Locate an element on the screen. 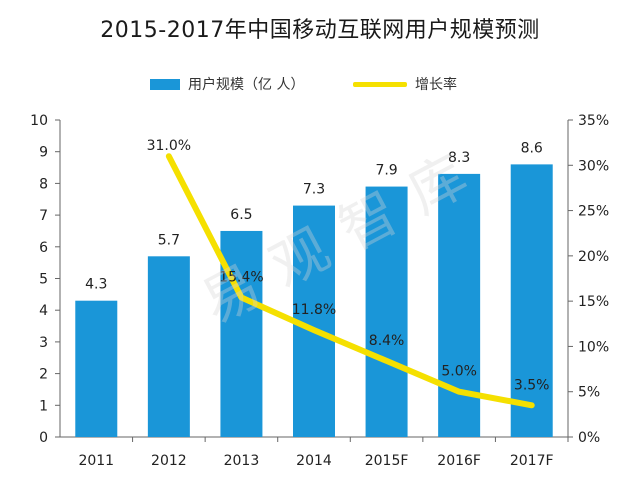 This screenshot has height=491, width=640. x-tick-label: 2016F is located at coordinates (459, 461).